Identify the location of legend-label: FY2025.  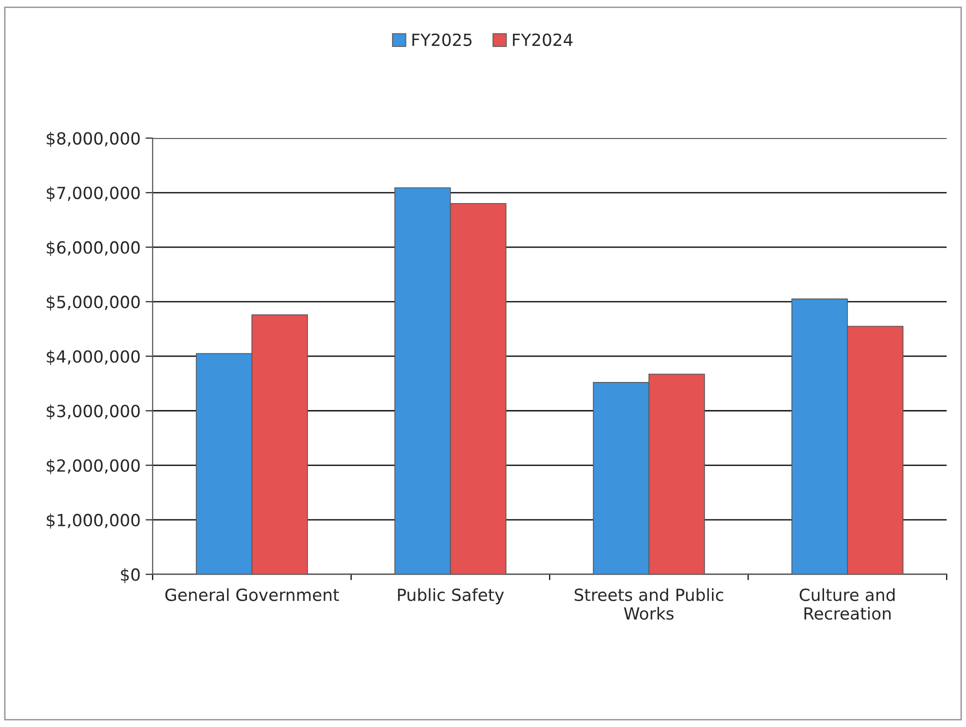
(442, 39).